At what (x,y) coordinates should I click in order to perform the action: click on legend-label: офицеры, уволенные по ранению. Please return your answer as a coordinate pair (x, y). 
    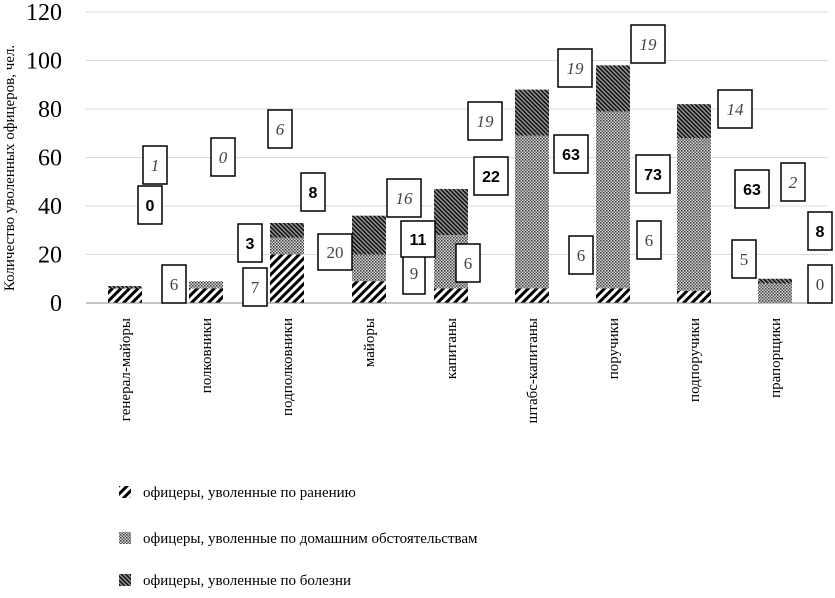
    Looking at the image, I should click on (249, 493).